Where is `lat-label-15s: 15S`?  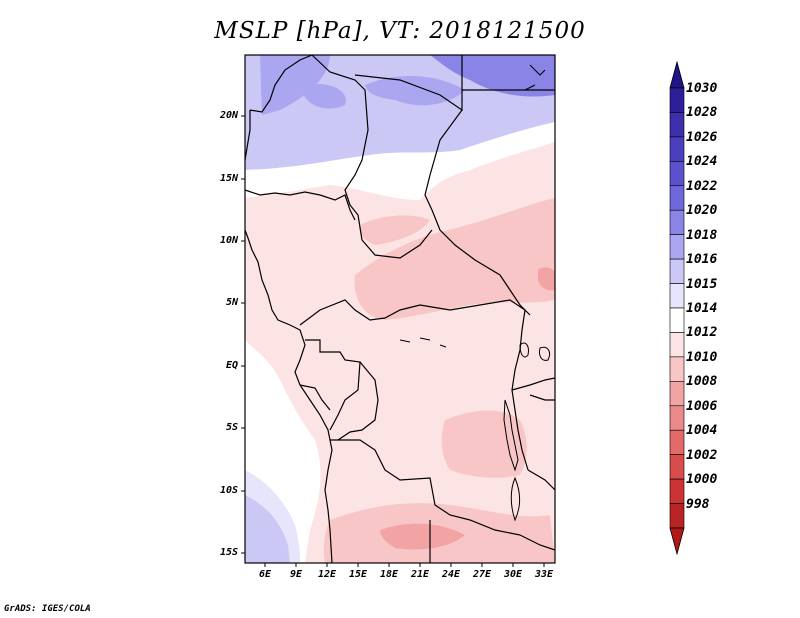
lat-label-15s: 15S is located at coordinates (228, 552).